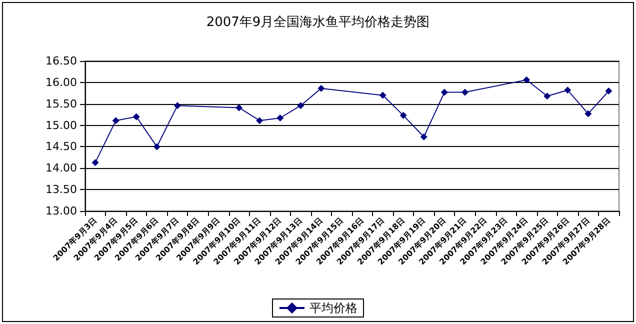 The height and width of the screenshot is (324, 636). What do you see at coordinates (61, 82) in the screenshot?
I see `y-tick-label: 16.00` at bounding box center [61, 82].